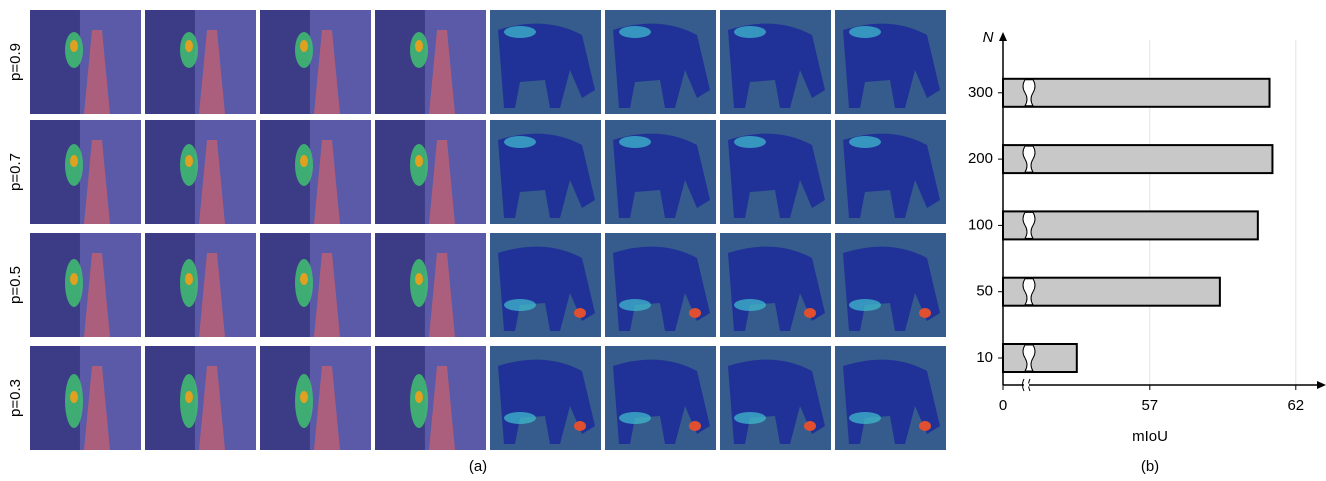  What do you see at coordinates (980, 158) in the screenshot?
I see `y-tick-label: 200` at bounding box center [980, 158].